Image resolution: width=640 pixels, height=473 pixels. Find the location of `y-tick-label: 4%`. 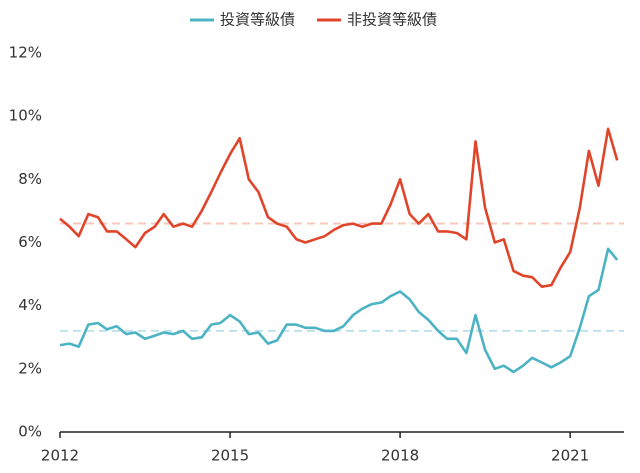

y-tick-label: 4% is located at coordinates (30, 305).